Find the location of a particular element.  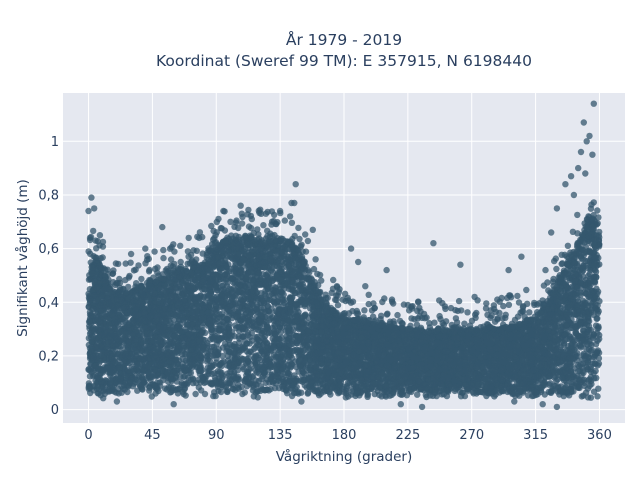

chart-title-line1: År 1979 - 2019 is located at coordinates (344, 39).